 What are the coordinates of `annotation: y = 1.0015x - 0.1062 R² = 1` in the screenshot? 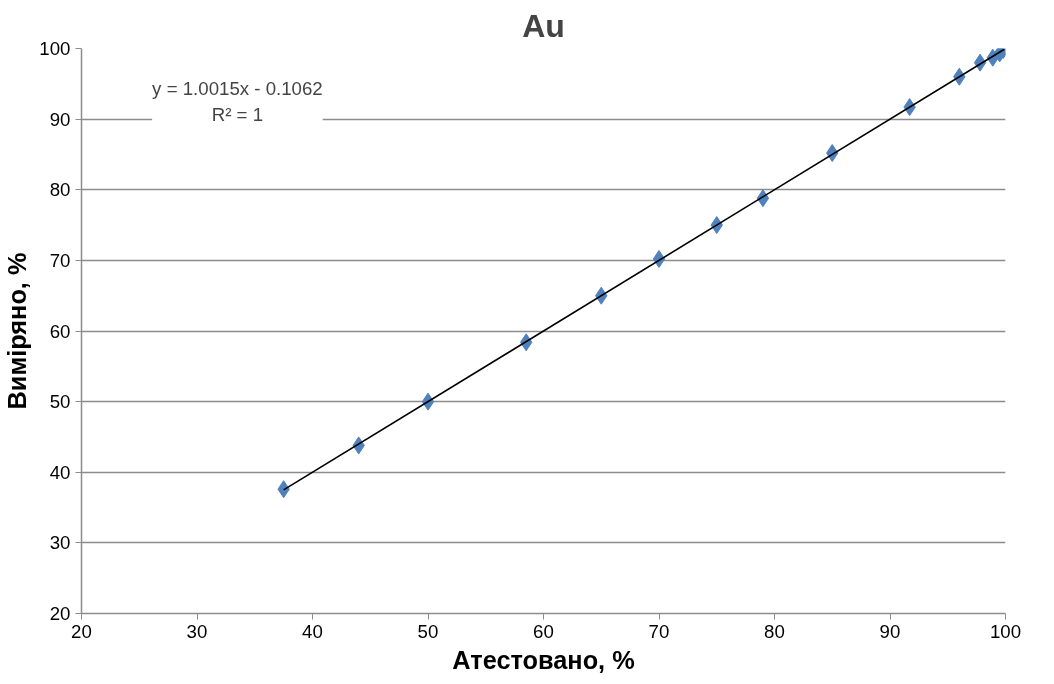 It's located at (237, 101).